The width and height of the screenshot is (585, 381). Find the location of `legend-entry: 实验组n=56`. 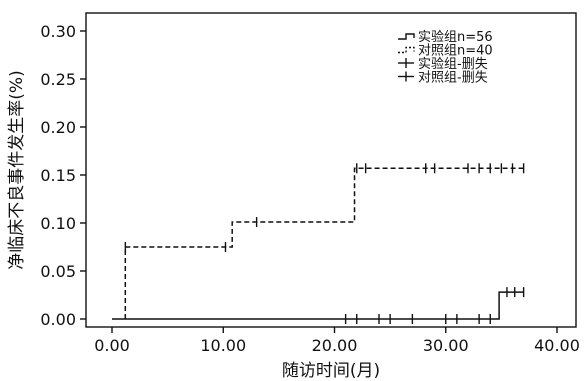

legend-entry: 实验组n=56 is located at coordinates (445, 37).